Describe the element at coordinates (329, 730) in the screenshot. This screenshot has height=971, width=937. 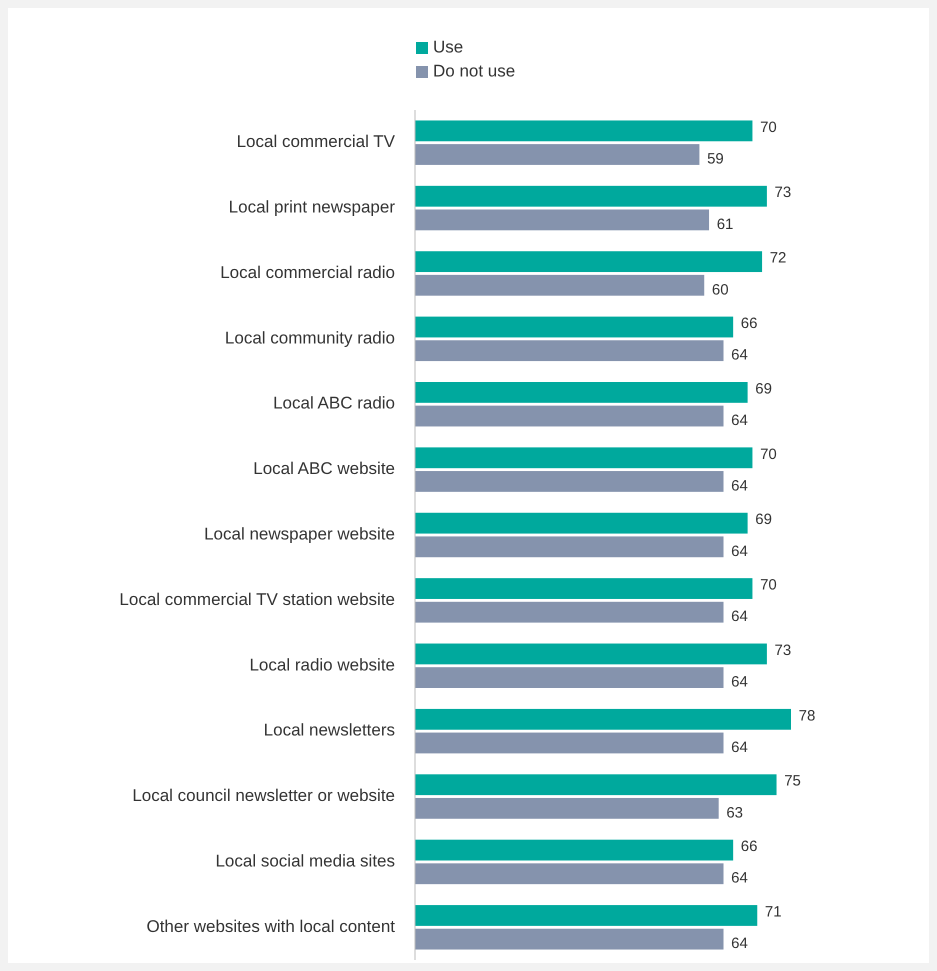
I see `y-tick-label: Local newsletters` at that location.